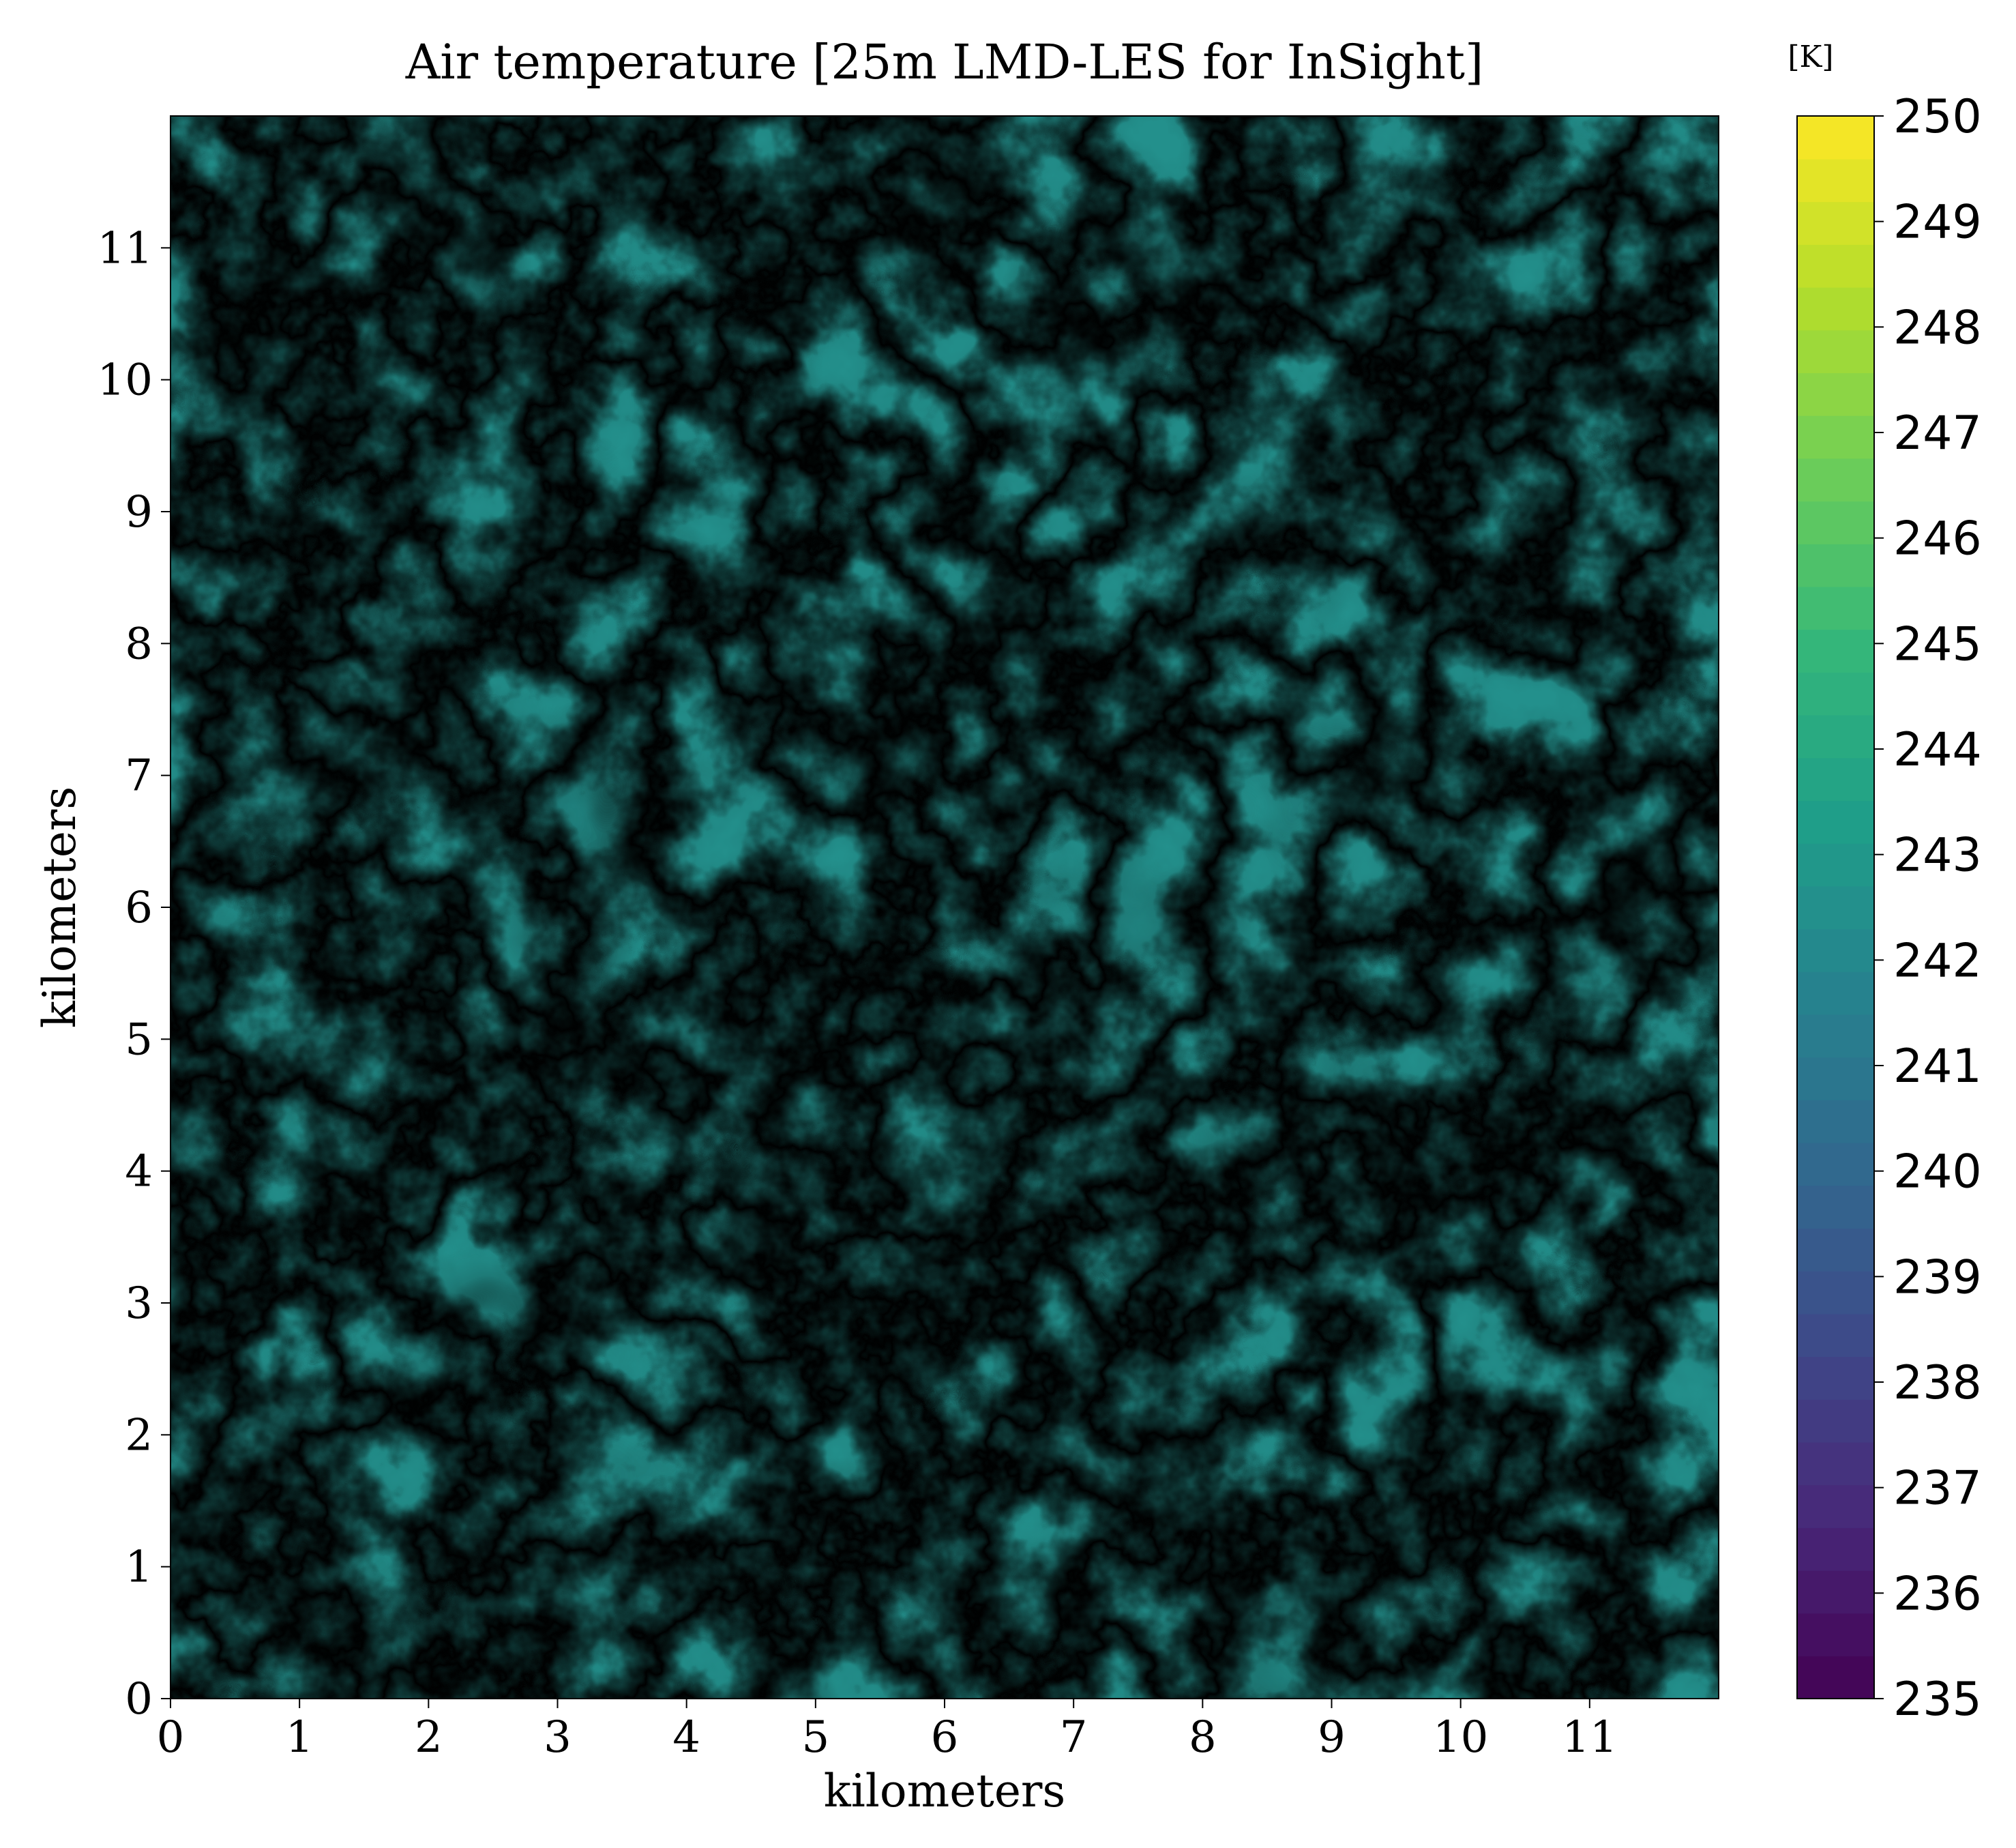 This screenshot has height=1848, width=2016. Describe the element at coordinates (1937, 1172) in the screenshot. I see `colorbar-tick-label: 240` at that location.